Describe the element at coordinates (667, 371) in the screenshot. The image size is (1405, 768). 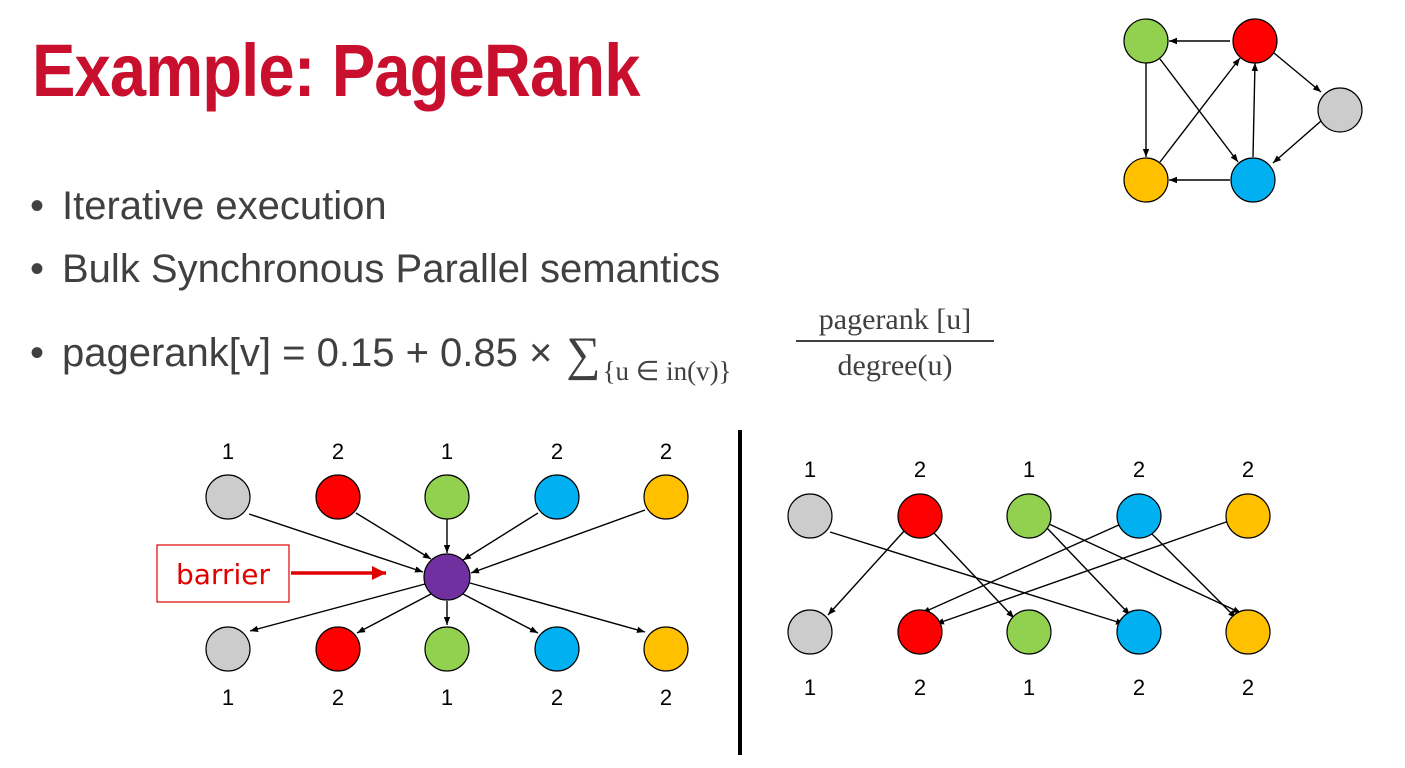
I see `sum-subscript: {u ∈ in(v)}` at that location.